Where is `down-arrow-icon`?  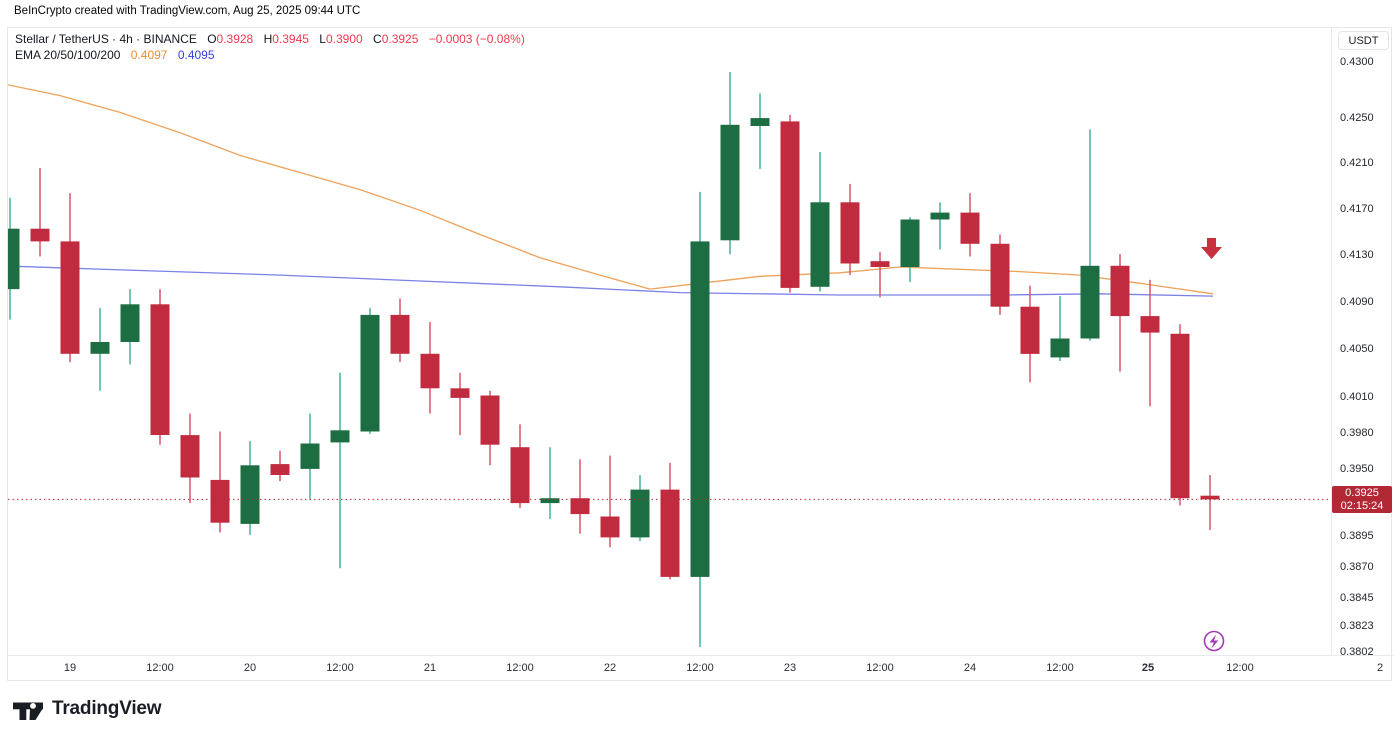
down-arrow-icon is located at coordinates (1211, 248).